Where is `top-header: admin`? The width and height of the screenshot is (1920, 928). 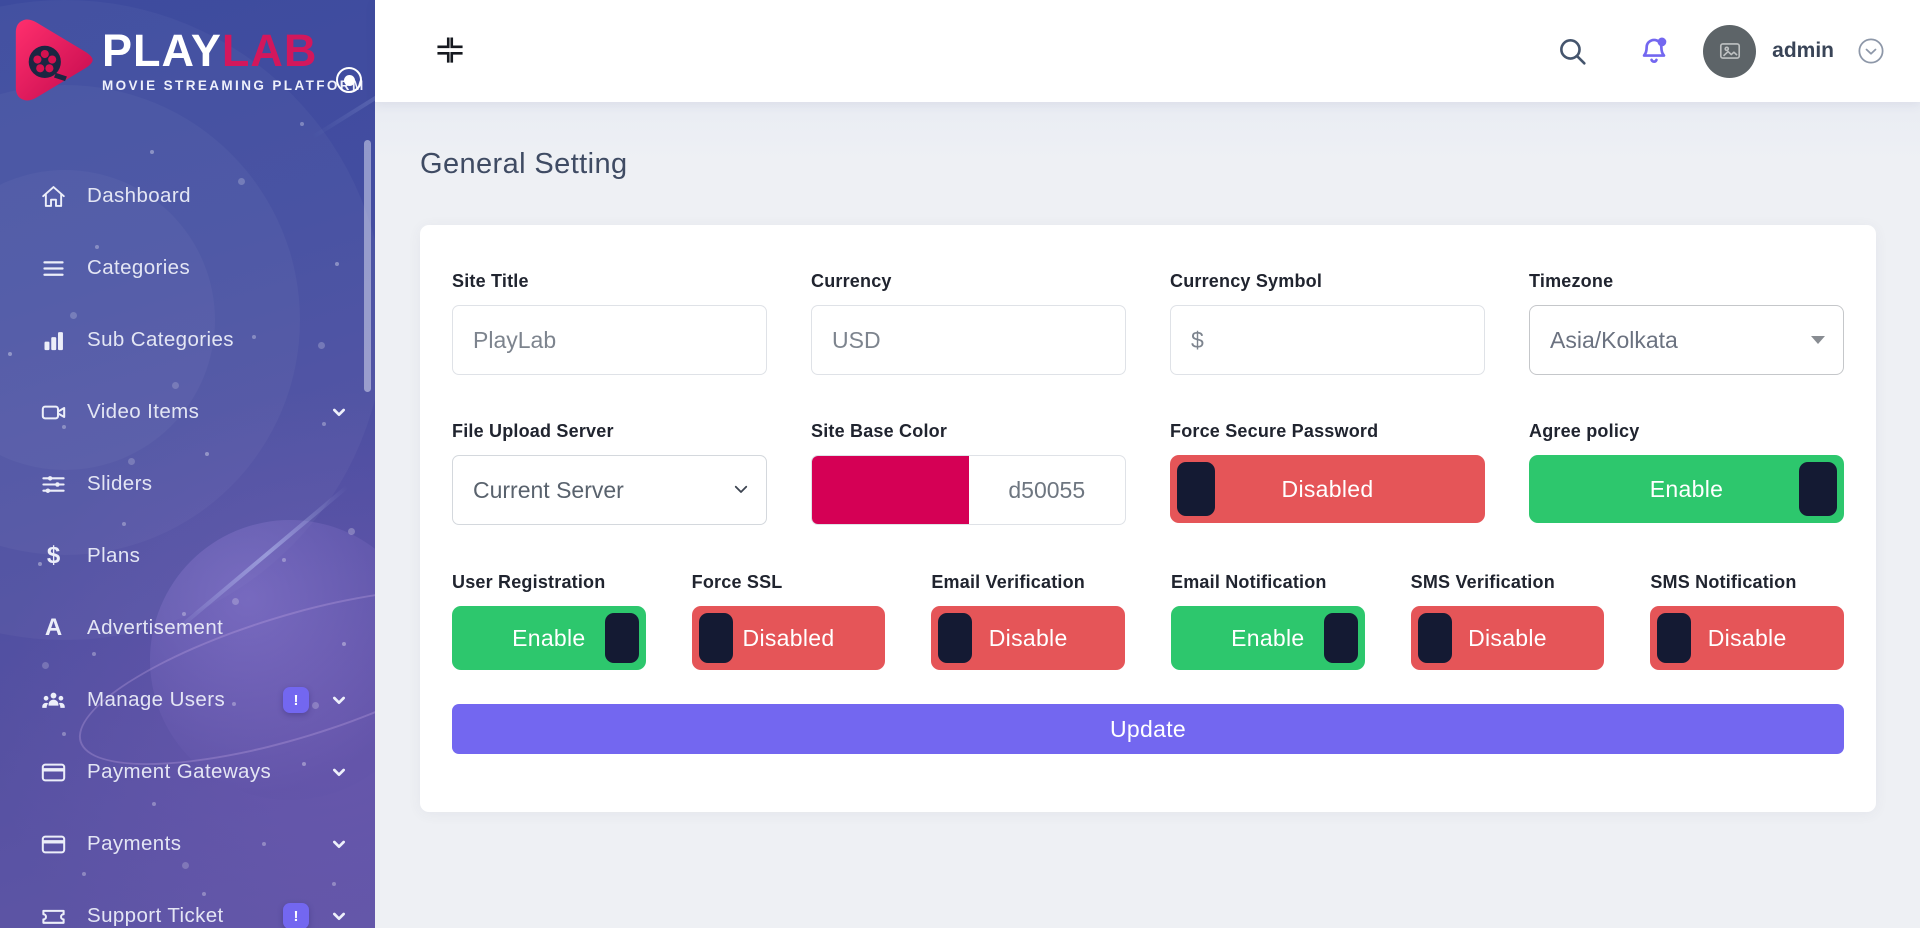
top-header: admin is located at coordinates (1147, 51).